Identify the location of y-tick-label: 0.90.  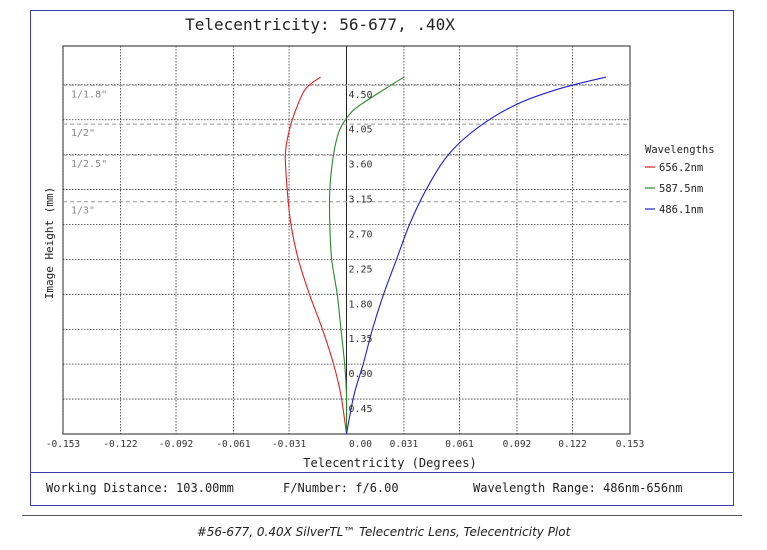
(361, 374).